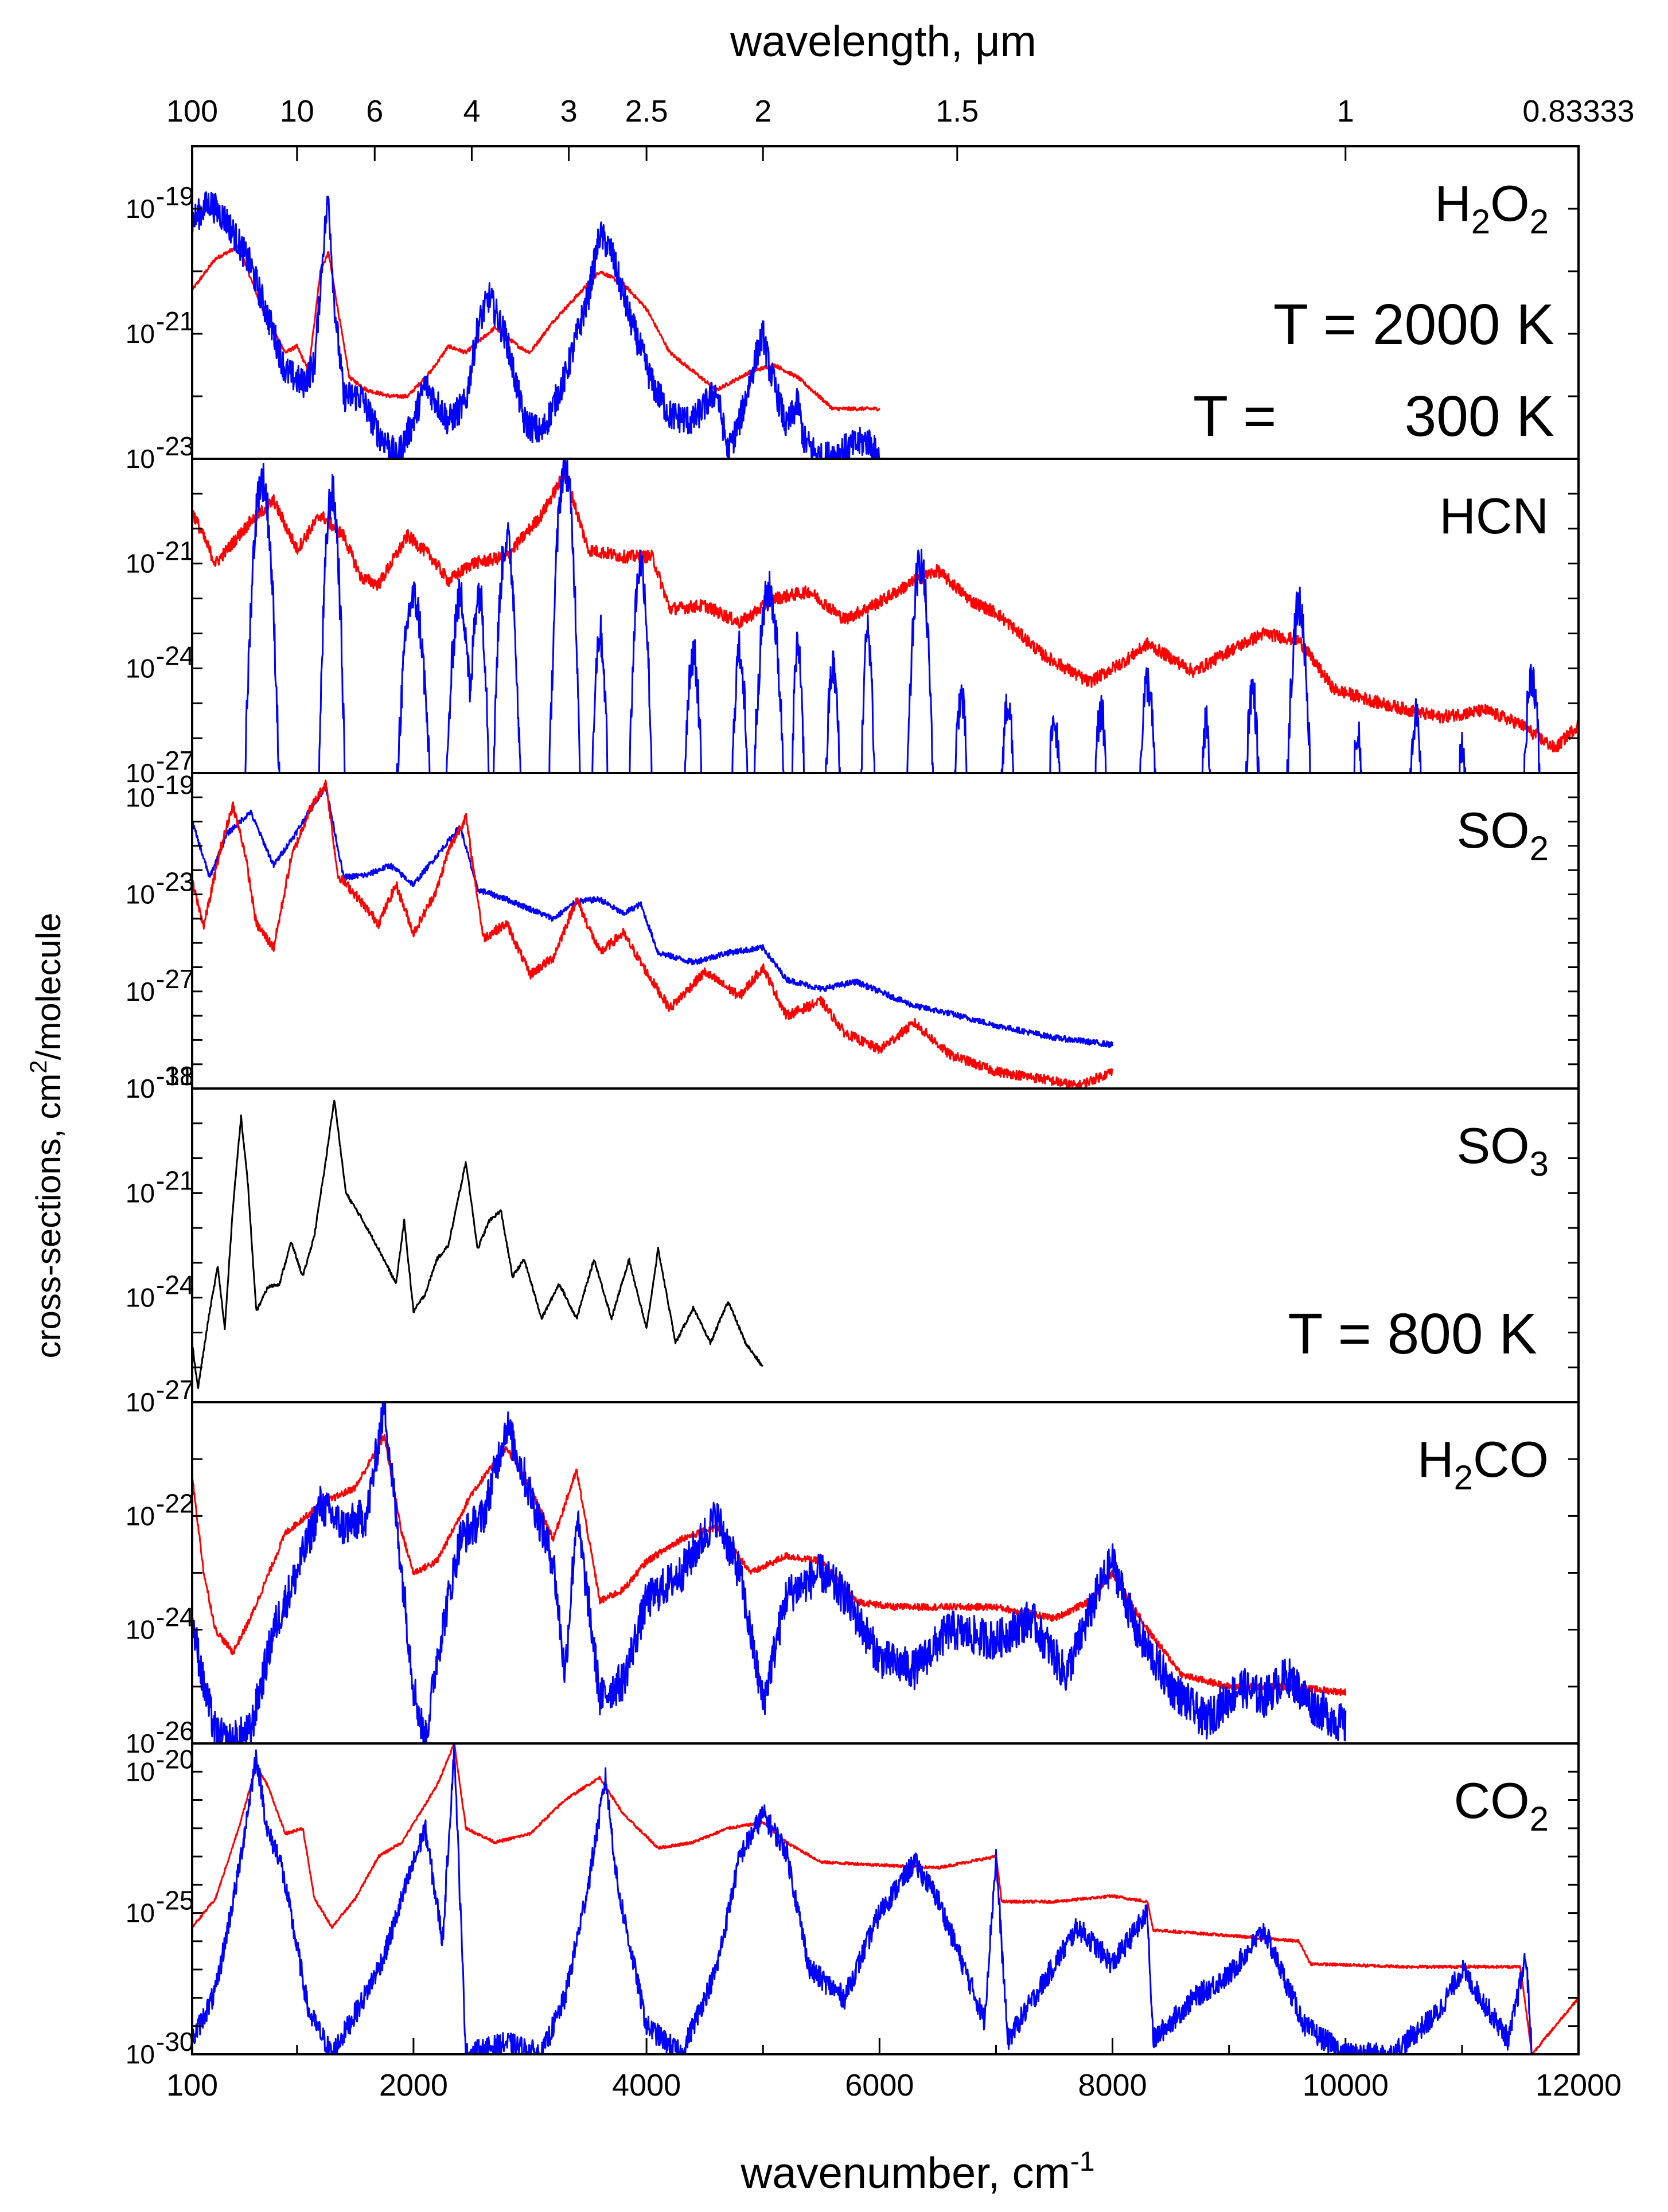  What do you see at coordinates (1345, 111) in the screenshot?
I see `top-tick-label: 1` at bounding box center [1345, 111].